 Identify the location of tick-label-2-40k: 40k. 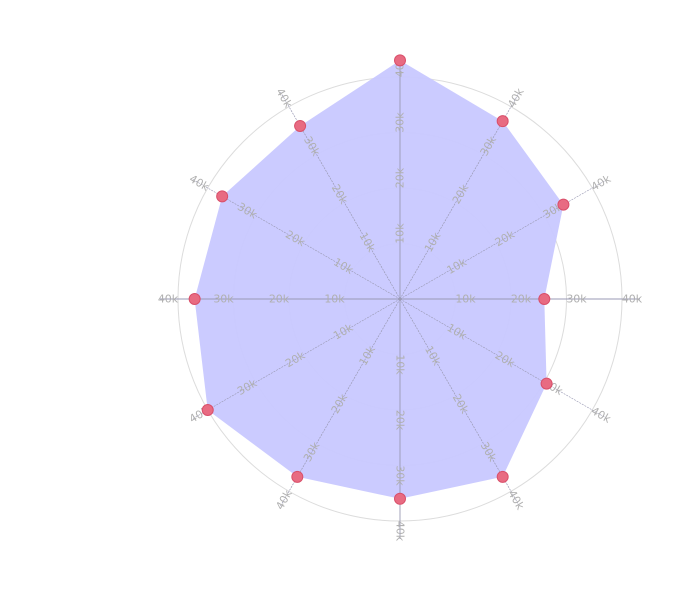
(601, 183).